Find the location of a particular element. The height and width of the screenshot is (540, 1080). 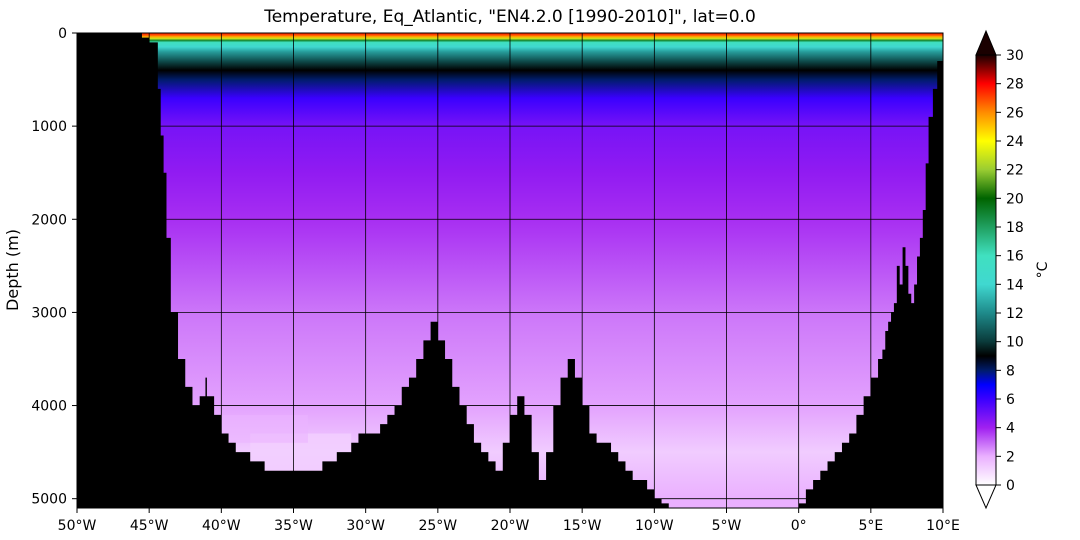

colorbar-tick-label: 4 is located at coordinates (1010, 429).